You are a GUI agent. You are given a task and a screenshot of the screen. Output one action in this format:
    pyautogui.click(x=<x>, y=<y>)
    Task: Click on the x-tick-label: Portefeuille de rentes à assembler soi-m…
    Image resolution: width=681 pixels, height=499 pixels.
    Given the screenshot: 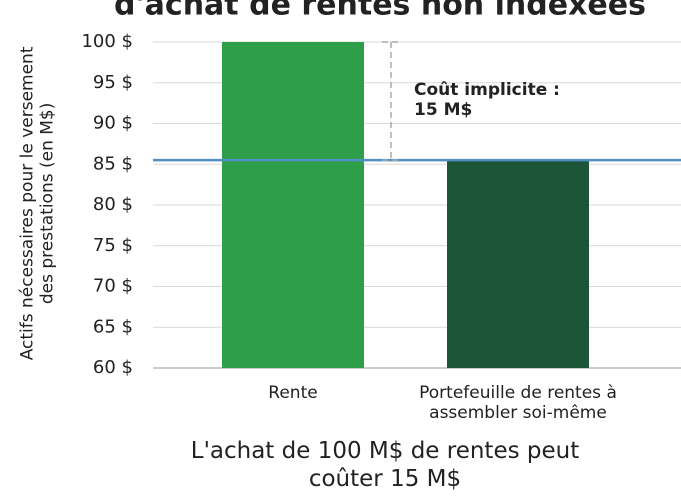 What is the action you would take?
    pyautogui.click(x=518, y=403)
    